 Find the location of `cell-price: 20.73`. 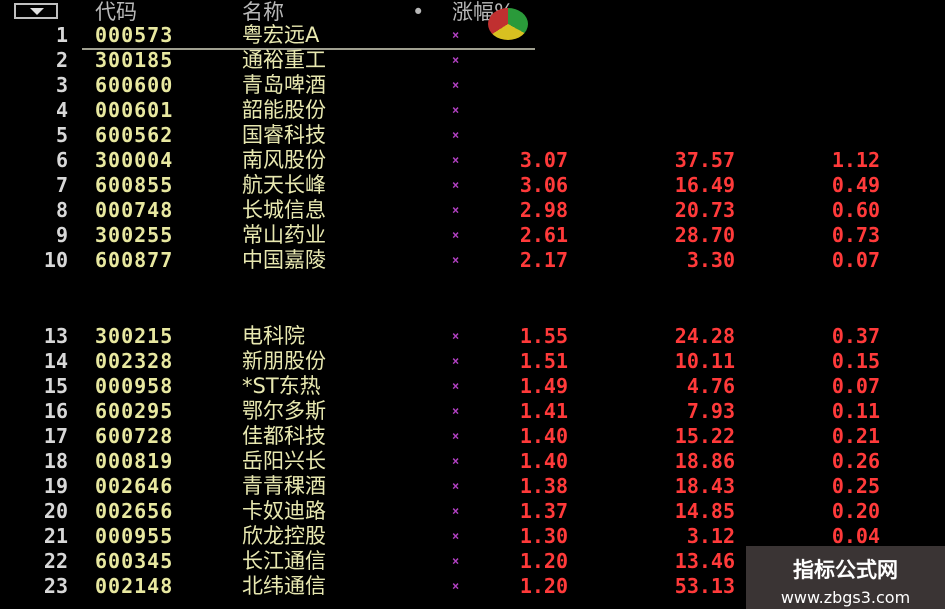

cell-price: 20.73 is located at coordinates (704, 210).